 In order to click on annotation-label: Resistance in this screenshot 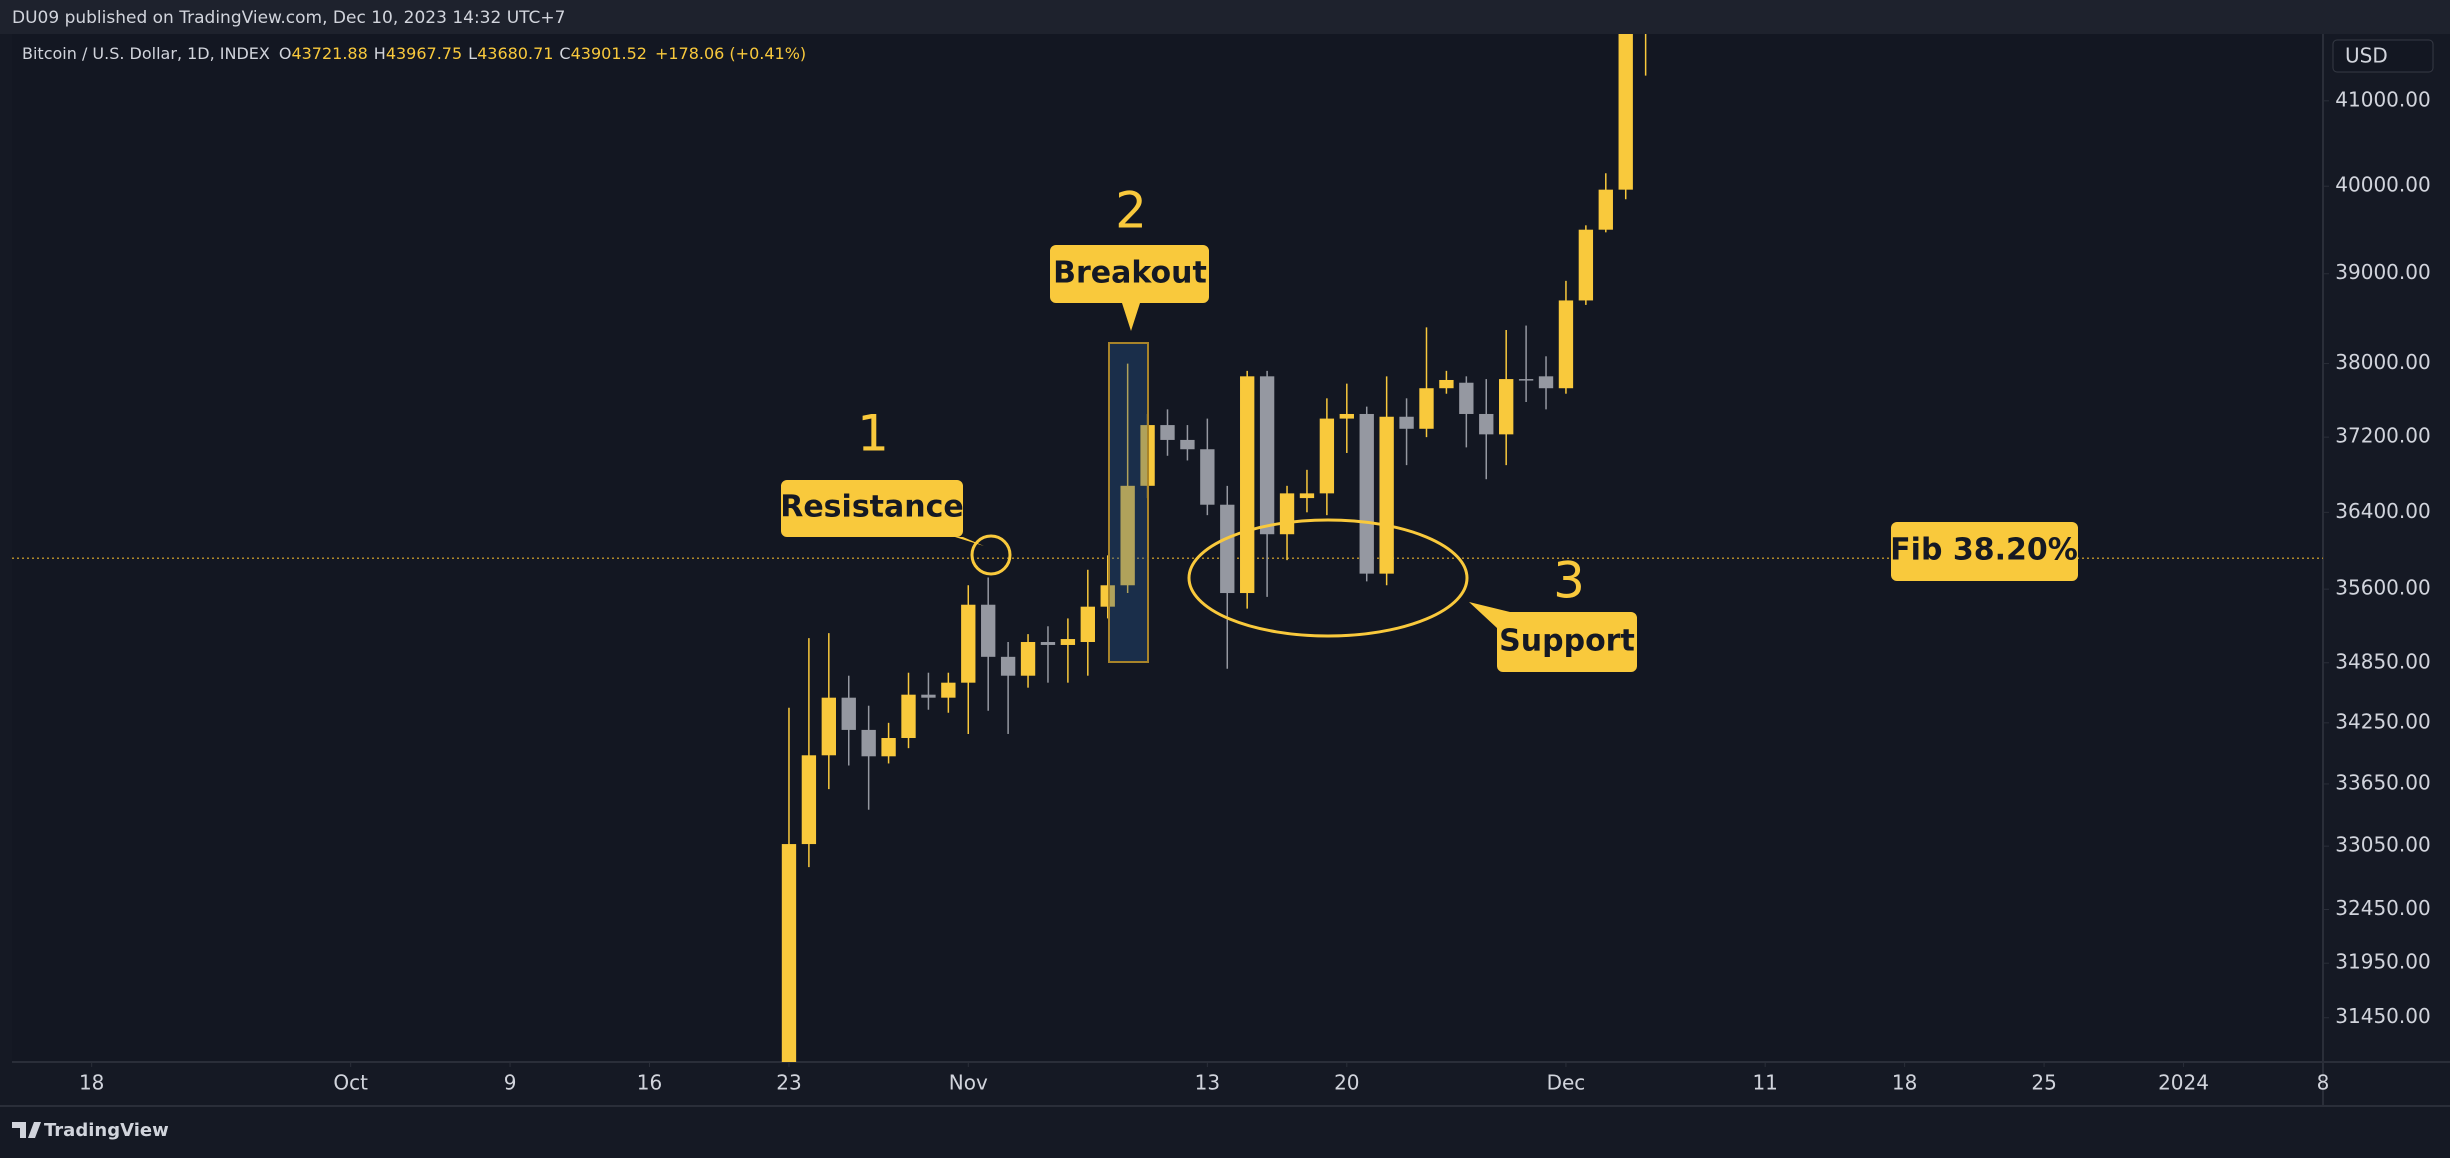, I will do `click(872, 507)`.